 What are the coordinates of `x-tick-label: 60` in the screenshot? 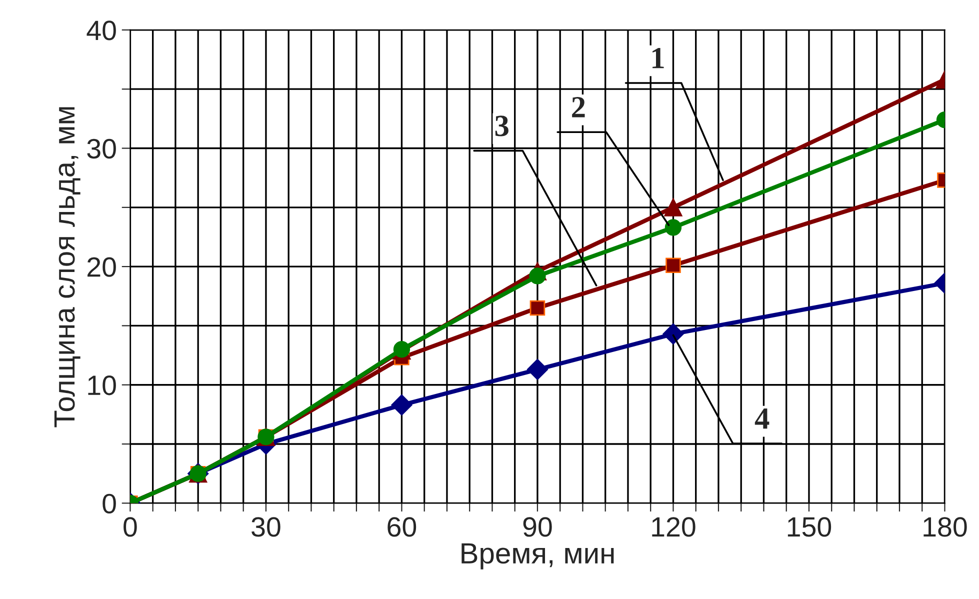 It's located at (402, 527).